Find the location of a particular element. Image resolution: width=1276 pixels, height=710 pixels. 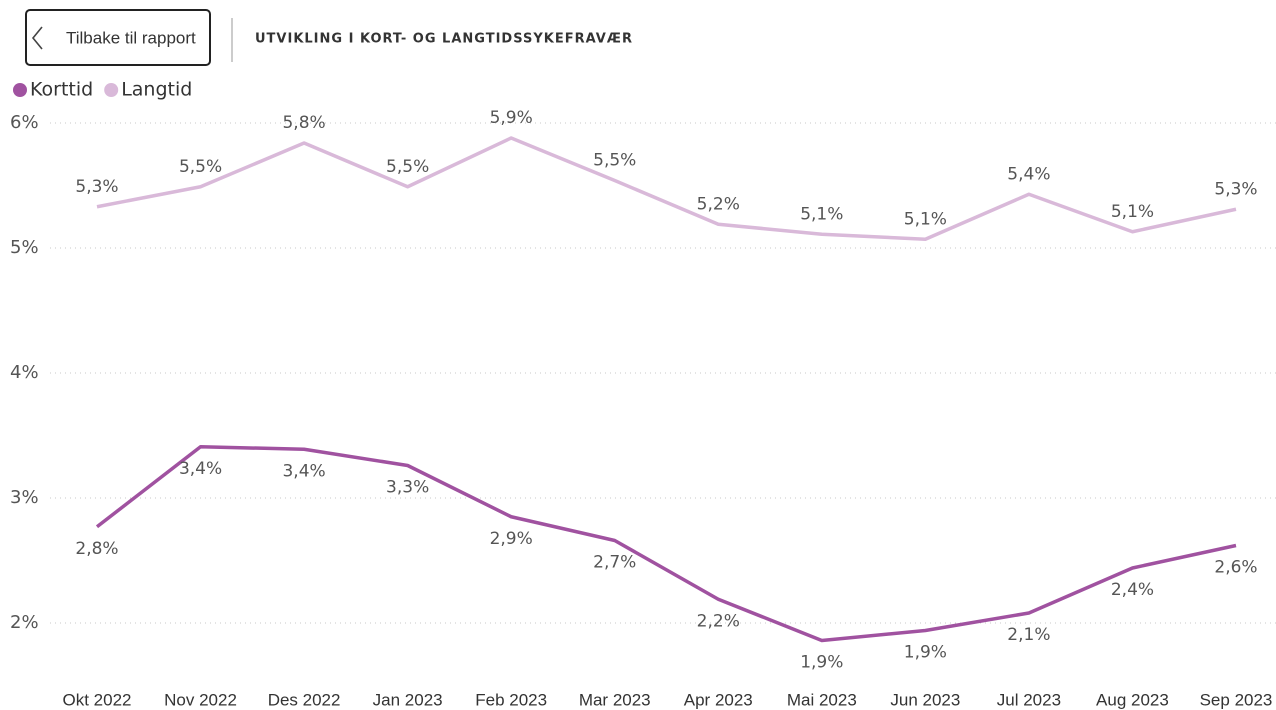

data-label: 3,3% is located at coordinates (407, 488).